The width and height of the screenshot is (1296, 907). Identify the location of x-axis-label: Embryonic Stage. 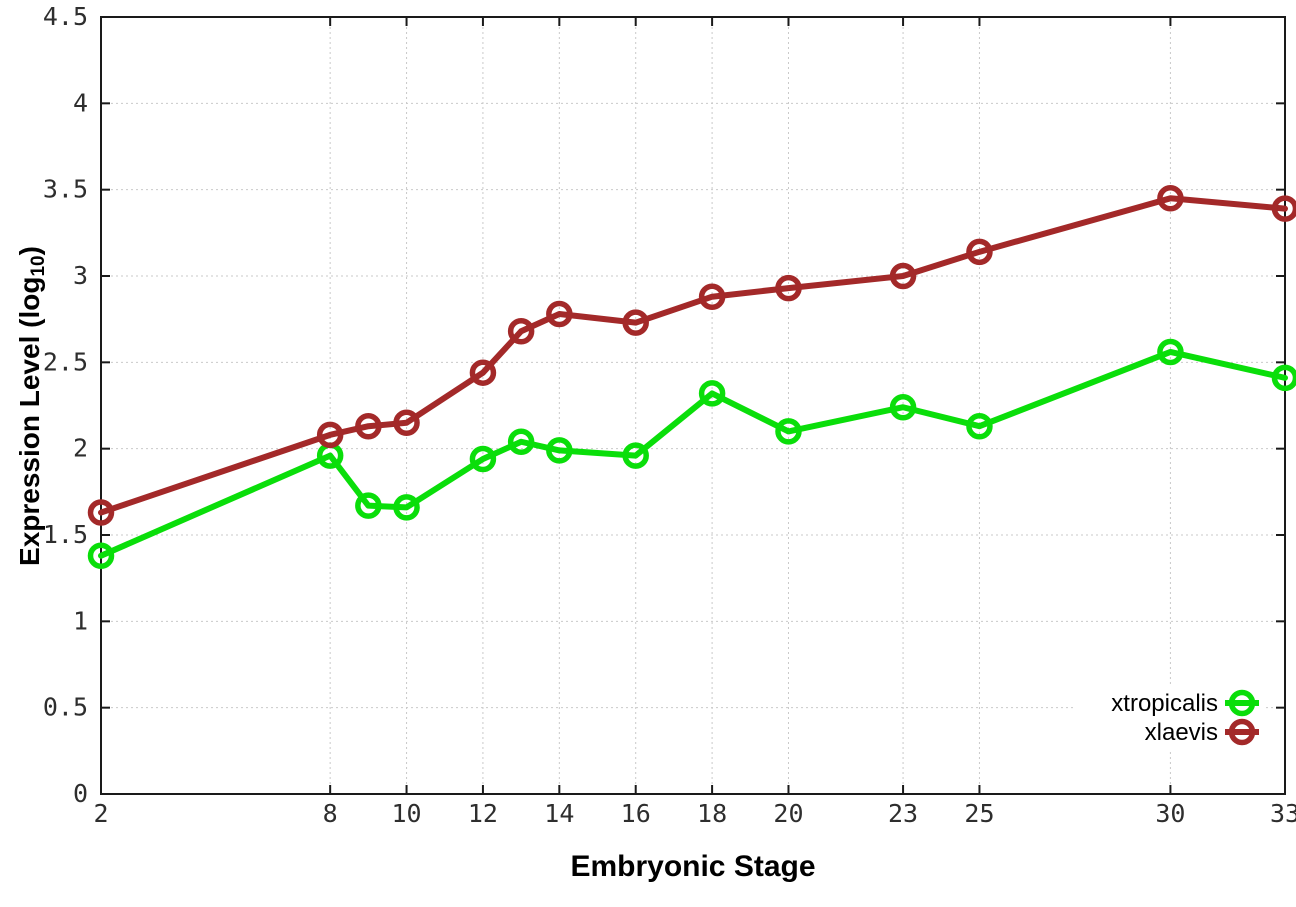
(693, 866).